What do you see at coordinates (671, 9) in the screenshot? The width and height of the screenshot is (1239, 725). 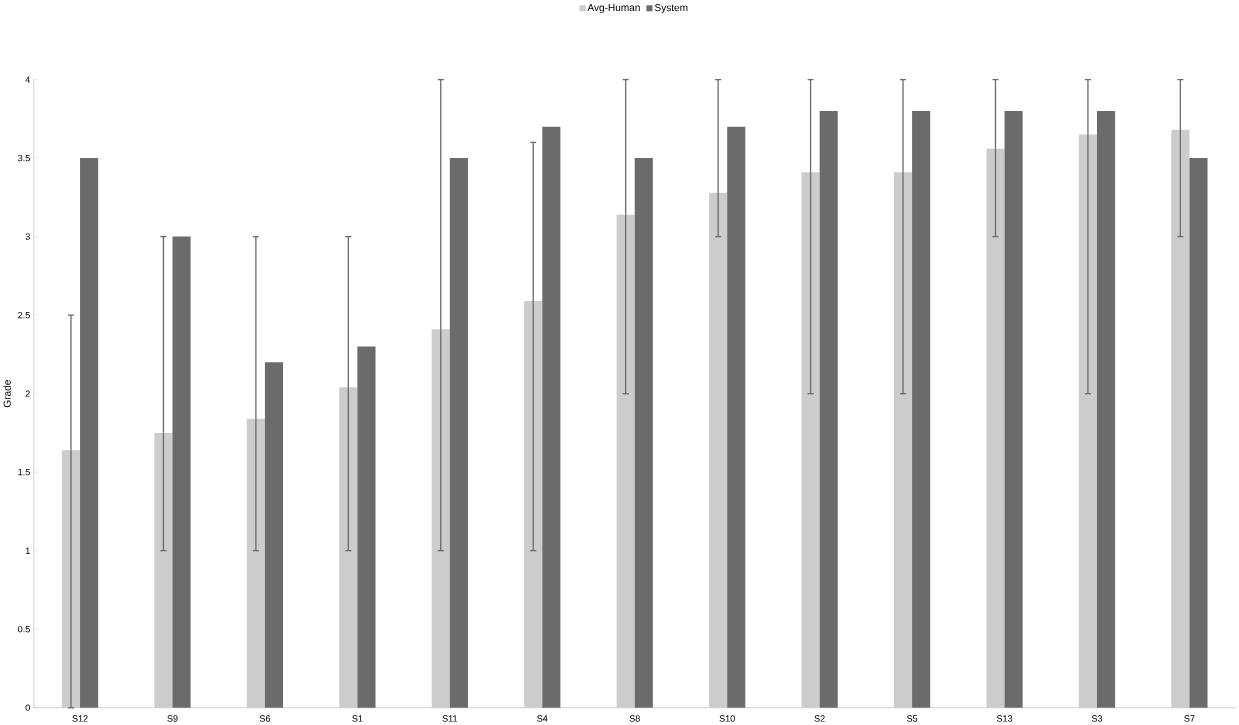 I see `legend-label: System` at bounding box center [671, 9].